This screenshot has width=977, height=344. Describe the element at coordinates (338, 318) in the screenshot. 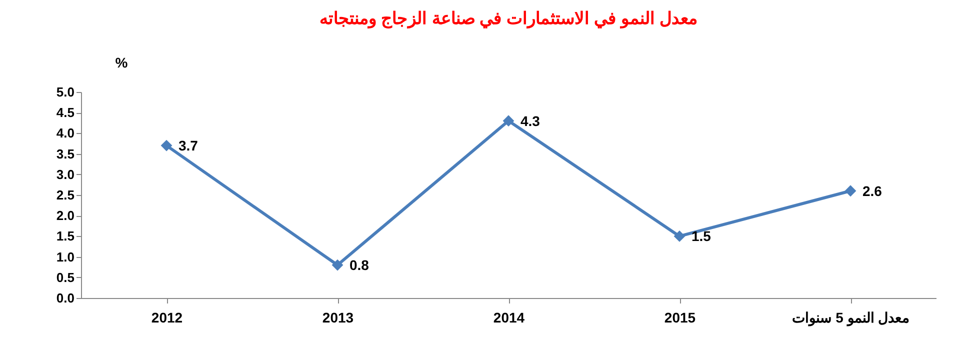

I see `x-tick-label: 2013` at that location.